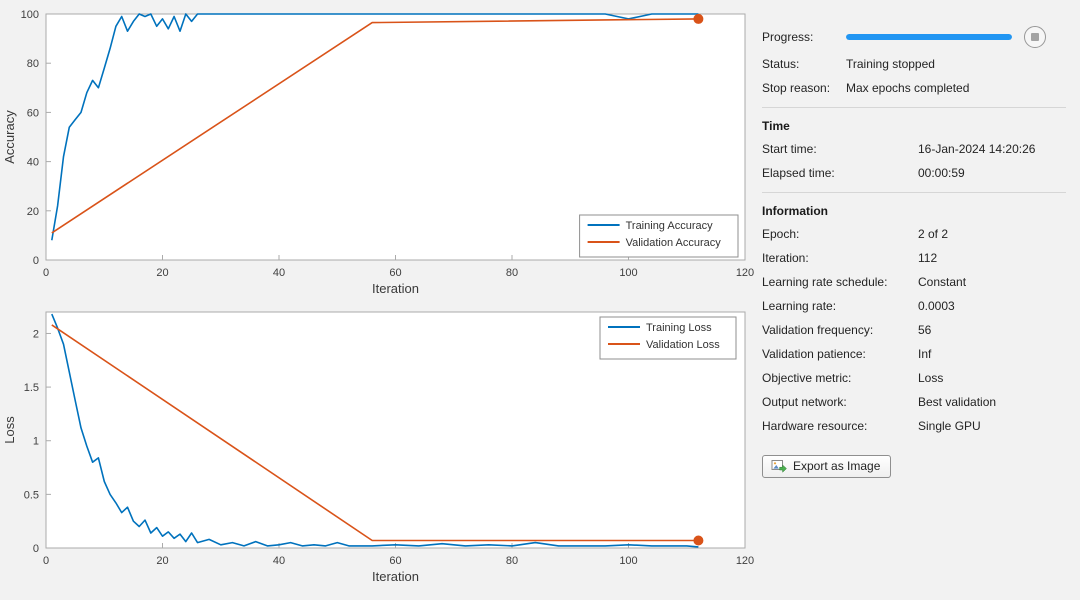  I want to click on stop-reason-label: Stop reason:, so click(796, 88).